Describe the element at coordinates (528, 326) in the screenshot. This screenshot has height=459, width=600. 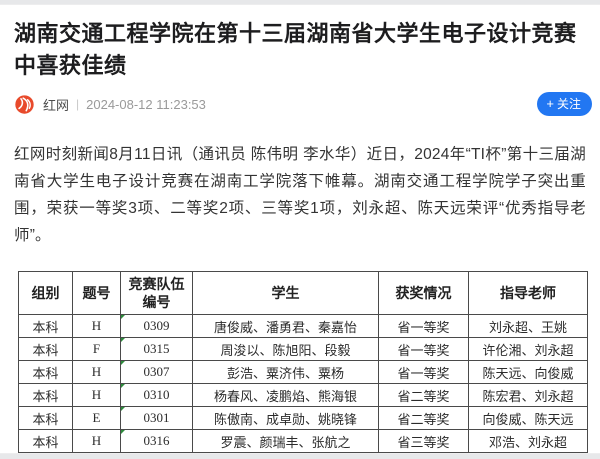
I see `table-cell: 刘永超、王姚` at that location.